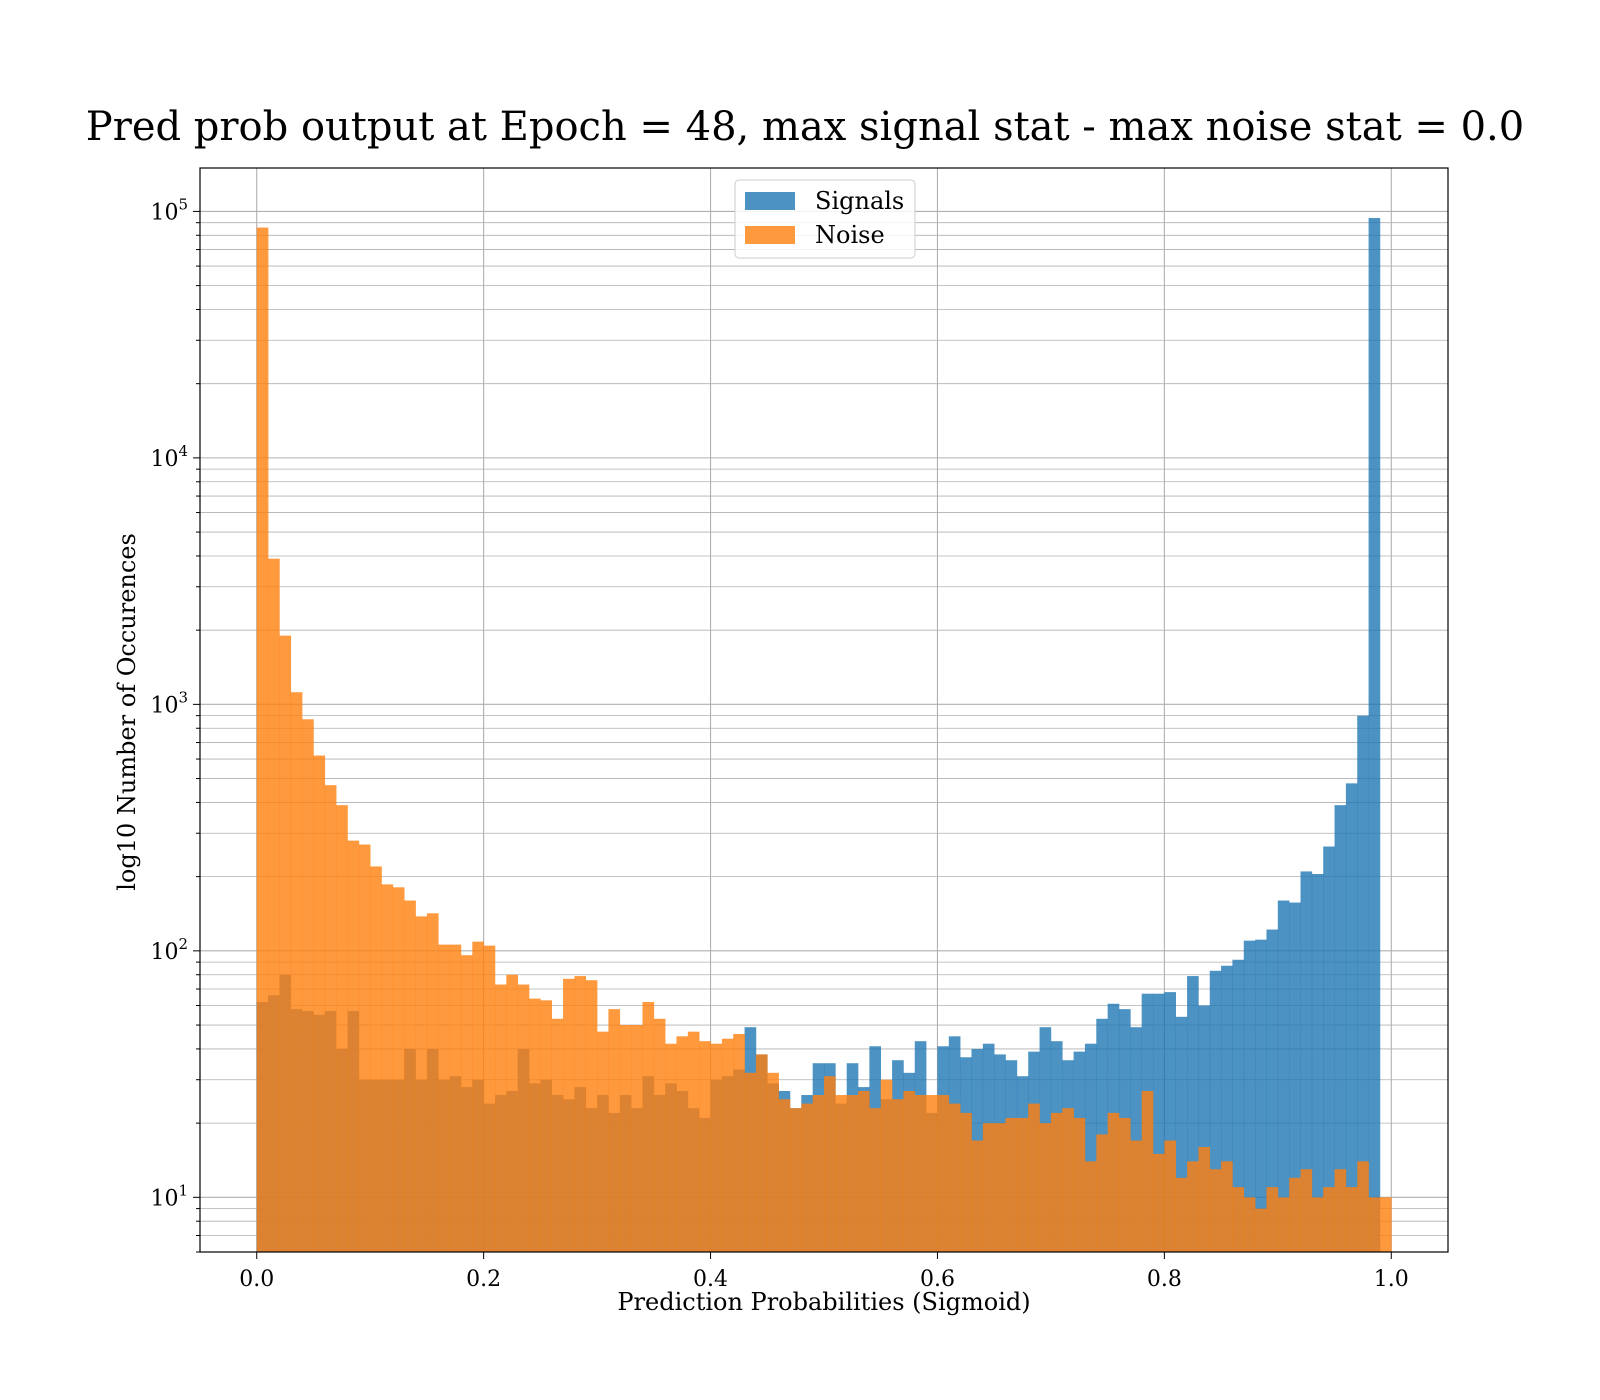 The image size is (1600, 1400). What do you see at coordinates (483, 1279) in the screenshot?
I see `x-tick-label: 0.2` at bounding box center [483, 1279].